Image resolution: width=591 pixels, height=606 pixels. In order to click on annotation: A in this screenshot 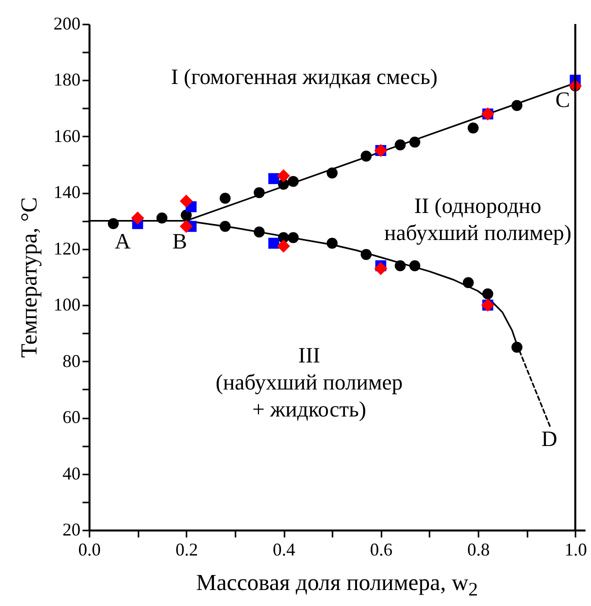, I will do `click(122, 241)`.